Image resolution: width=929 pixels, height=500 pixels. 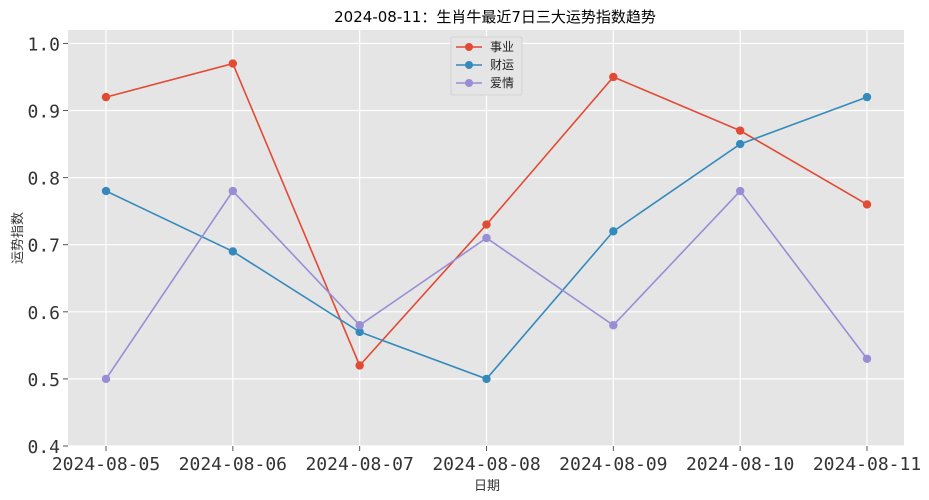 I want to click on y-tick-label: 0.6, so click(x=43, y=313).